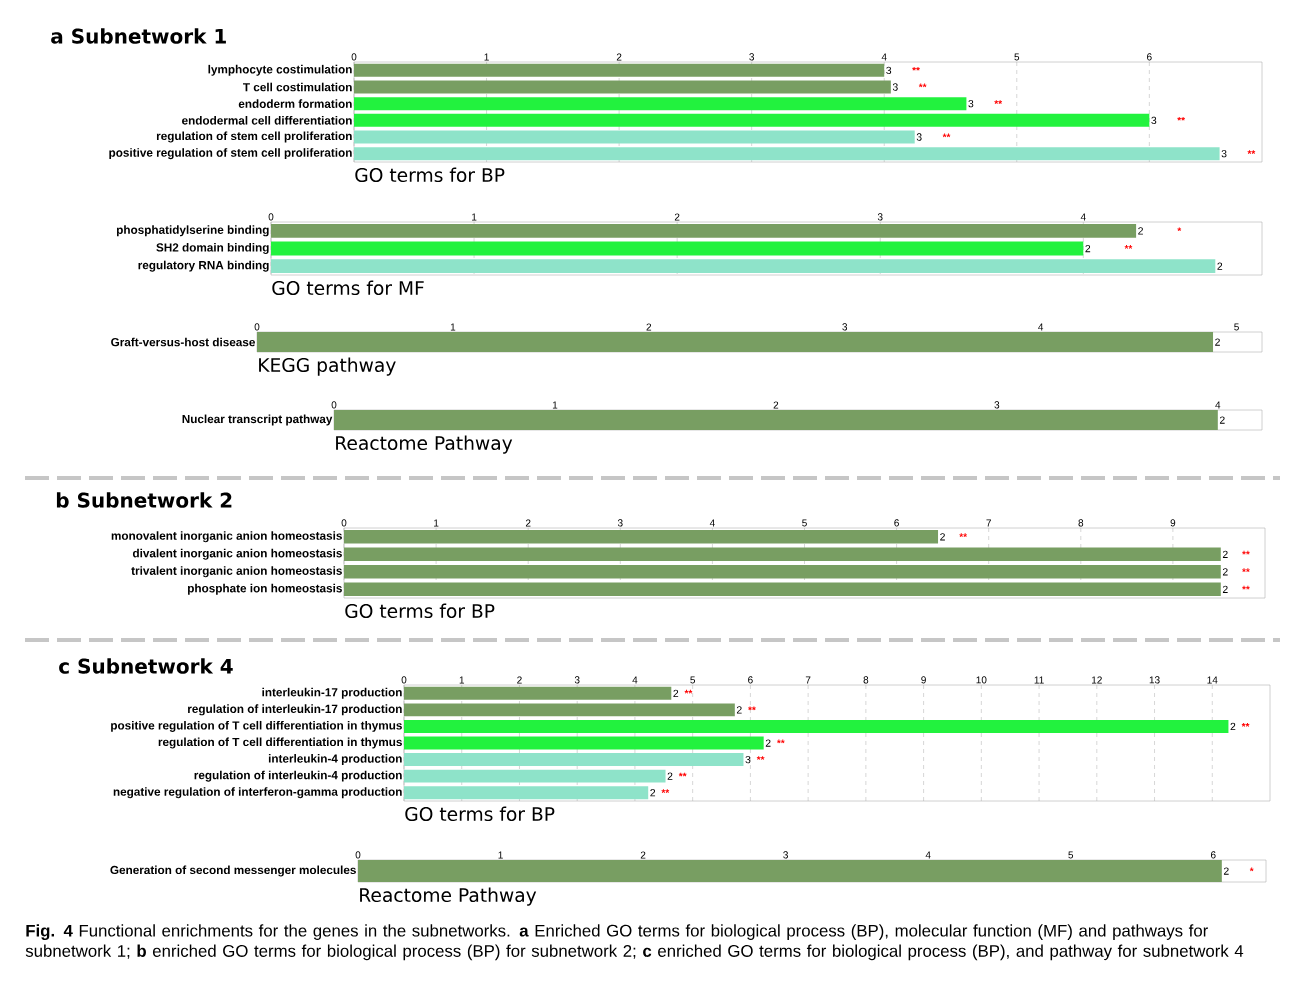  Describe the element at coordinates (634, 942) in the screenshot. I see `text: Fig. 4 Functional enrichments for the genes in the subnetworks. a Enriched GO terms for biological process (BP), molecular function (MF) and pathways for subnetwork 1; b enriched GO terms for biological process (BP) for subnetwork 2; c enriched GO terms for biological process (BP), and pathway for subnetwork 4` at that location.